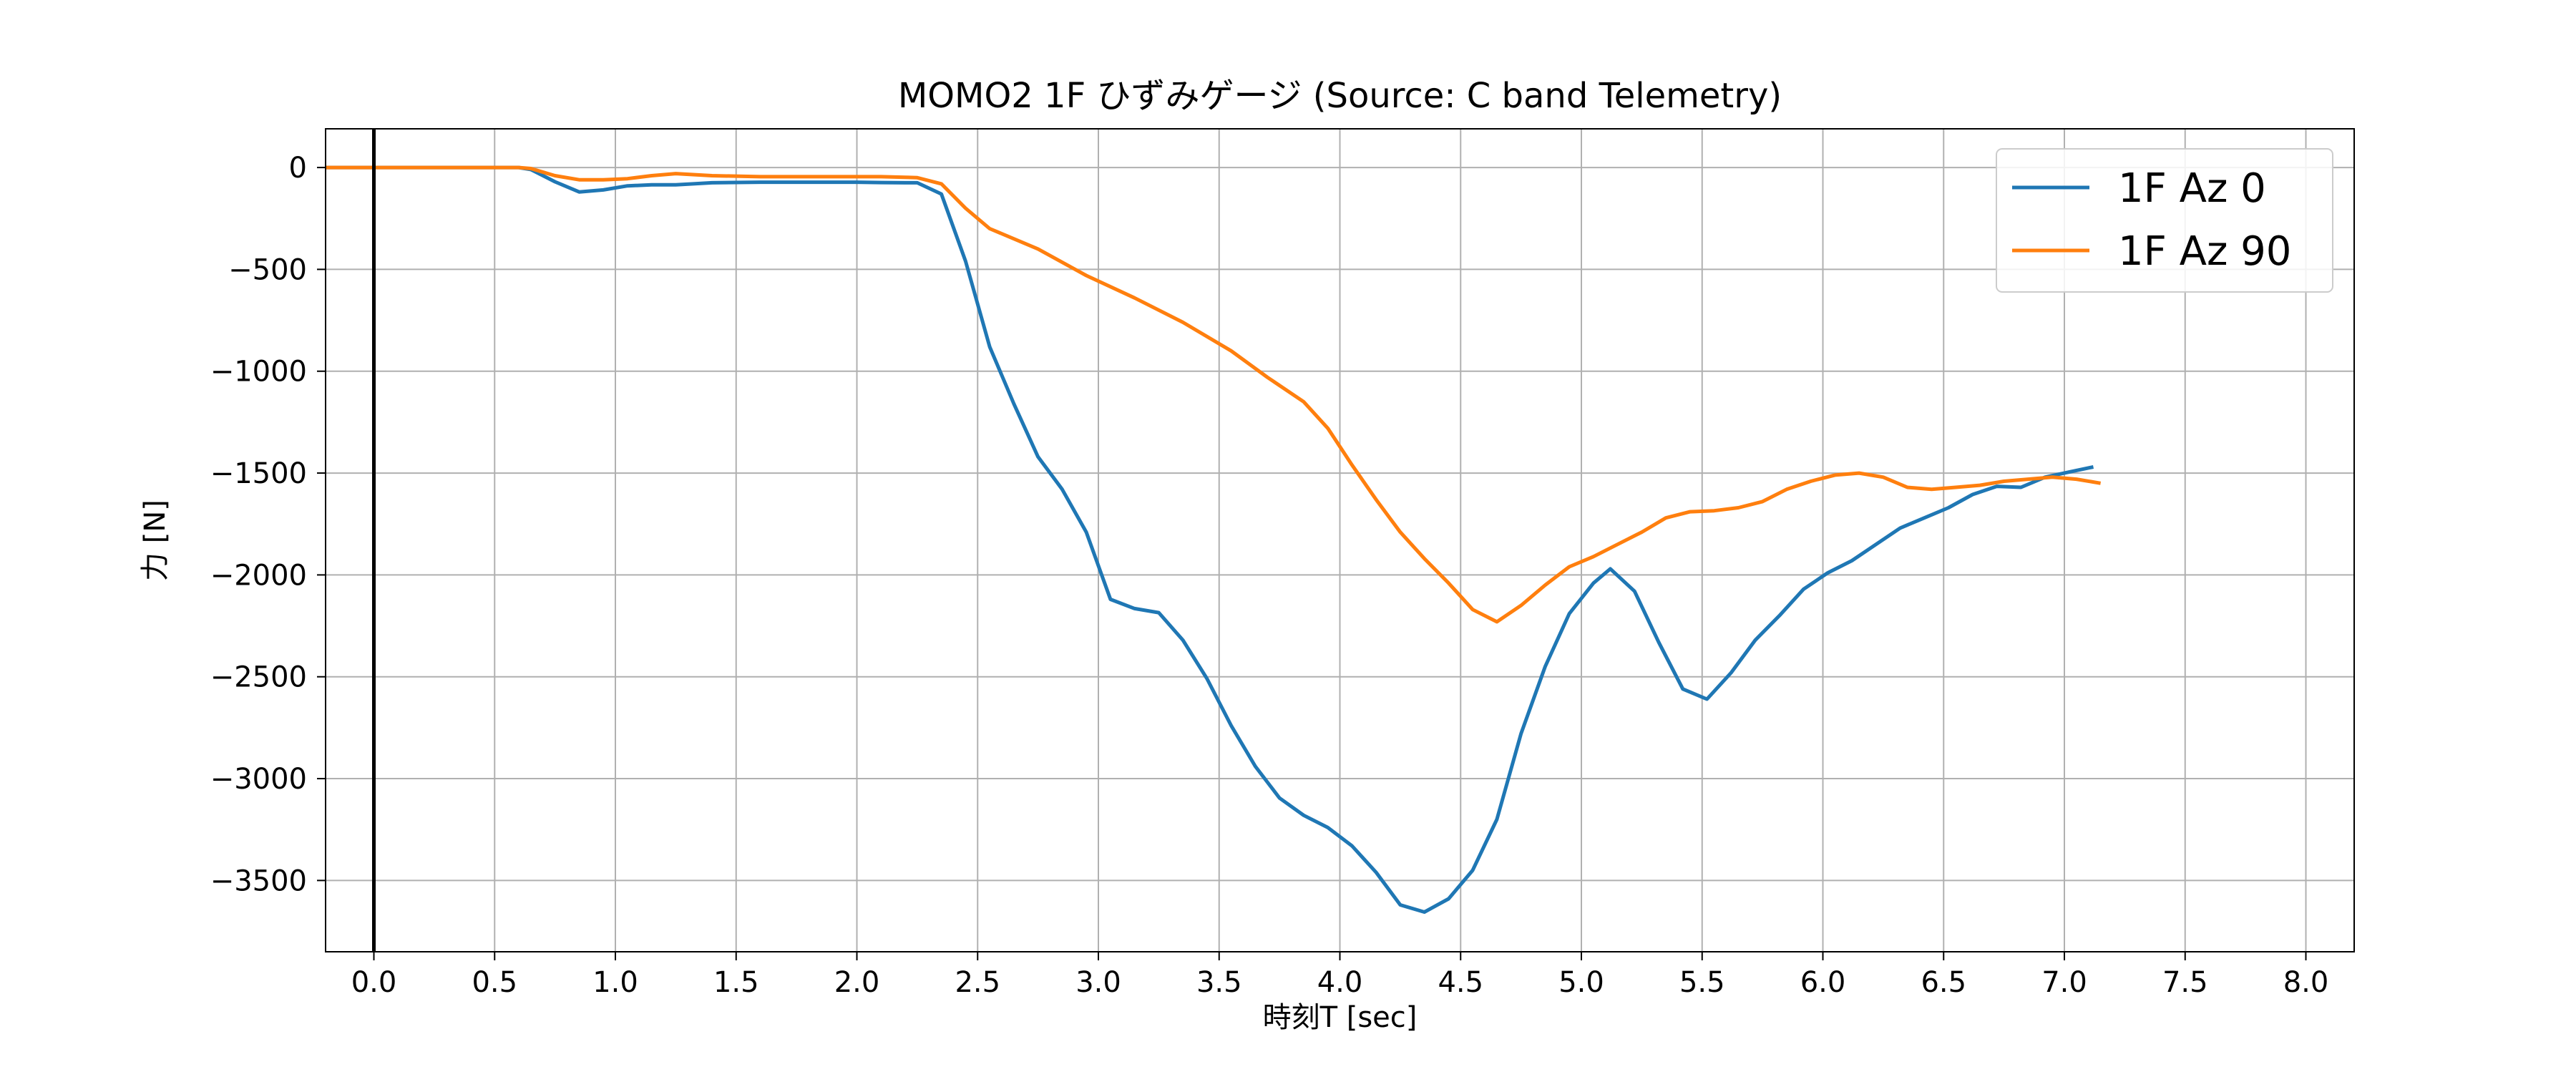 This screenshot has width=2576, height=1077. What do you see at coordinates (495, 982) in the screenshot?
I see `x-tick-label: 0.5` at bounding box center [495, 982].